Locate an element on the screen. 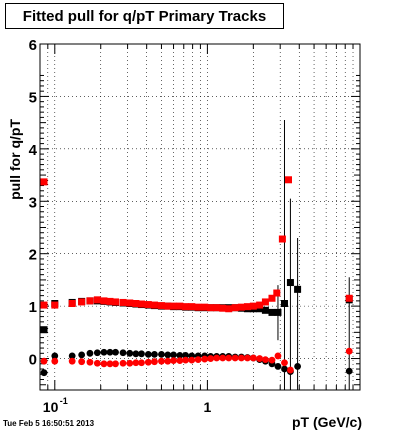 This screenshot has height=433, width=400. y-tick-label: 3 is located at coordinates (33, 202).